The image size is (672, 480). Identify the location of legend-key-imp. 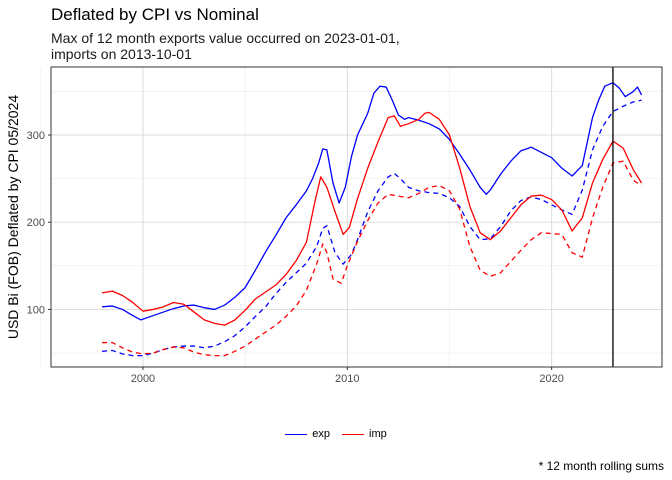
(353, 434).